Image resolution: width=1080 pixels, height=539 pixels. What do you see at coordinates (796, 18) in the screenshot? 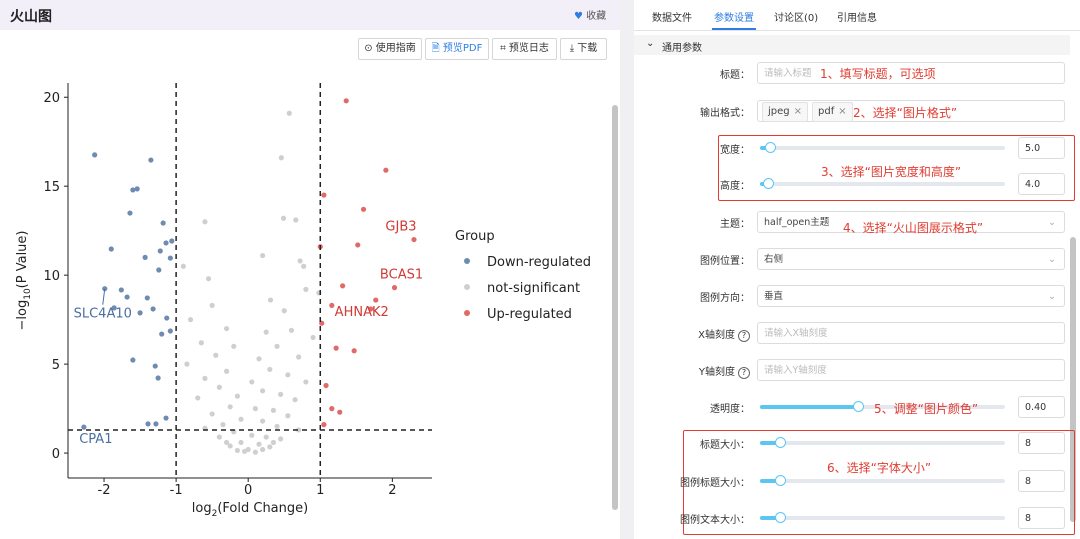
I see `tab: 讨论区(0)` at bounding box center [796, 18].